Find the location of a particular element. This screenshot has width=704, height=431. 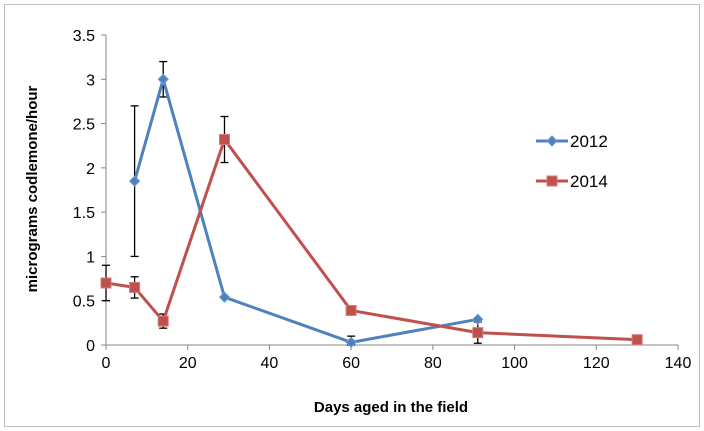

legend: 2012 2014 is located at coordinates (572, 161).